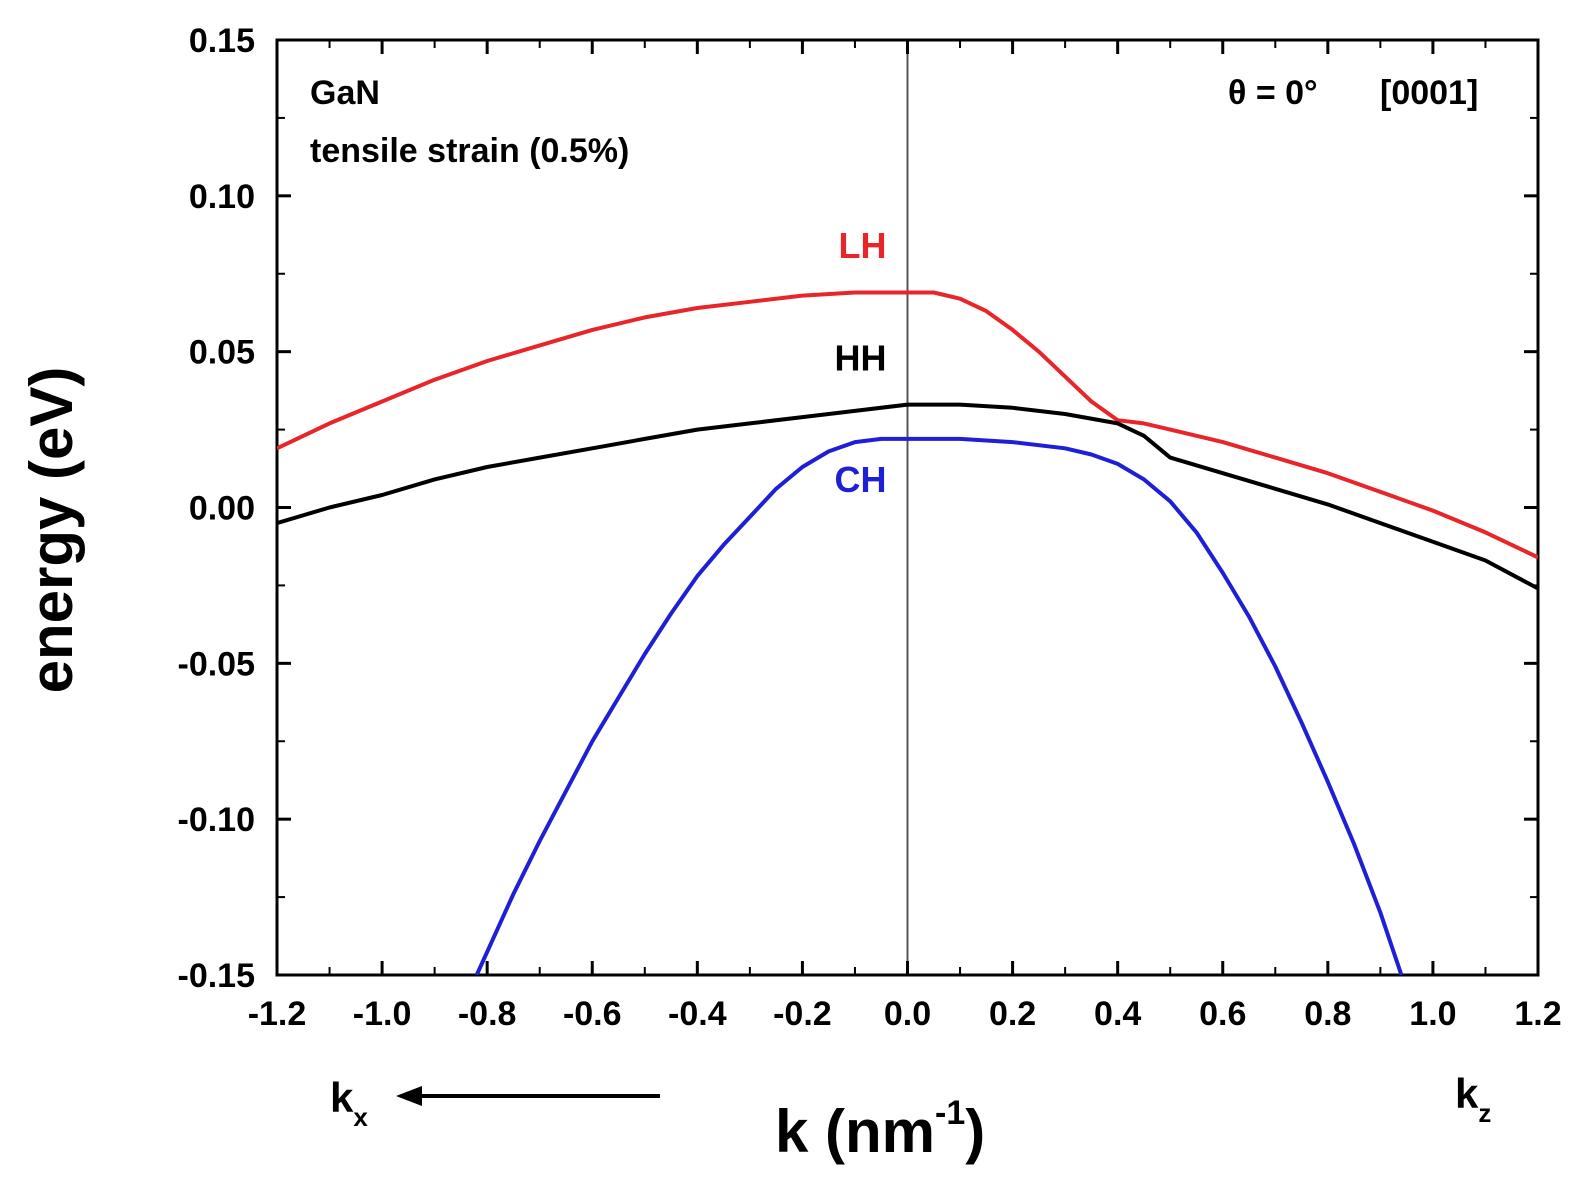  What do you see at coordinates (950, 1113) in the screenshot?
I see `x-axis-title-sup: -1` at bounding box center [950, 1113].